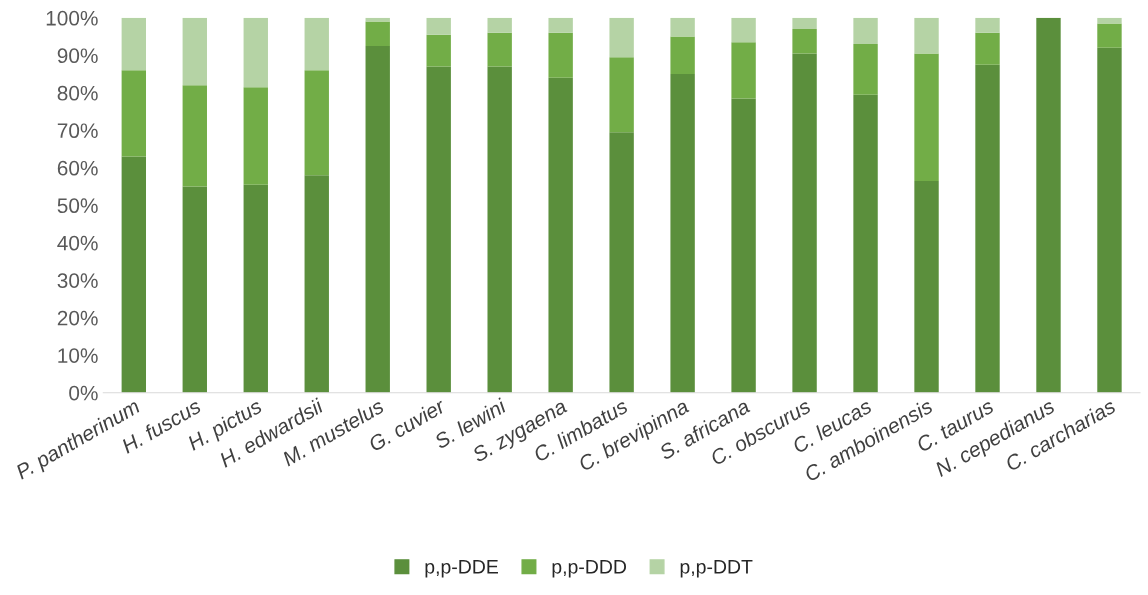 This screenshot has height=595, width=1148. What do you see at coordinates (77, 243) in the screenshot?
I see `y-tick-label: 40%` at bounding box center [77, 243].